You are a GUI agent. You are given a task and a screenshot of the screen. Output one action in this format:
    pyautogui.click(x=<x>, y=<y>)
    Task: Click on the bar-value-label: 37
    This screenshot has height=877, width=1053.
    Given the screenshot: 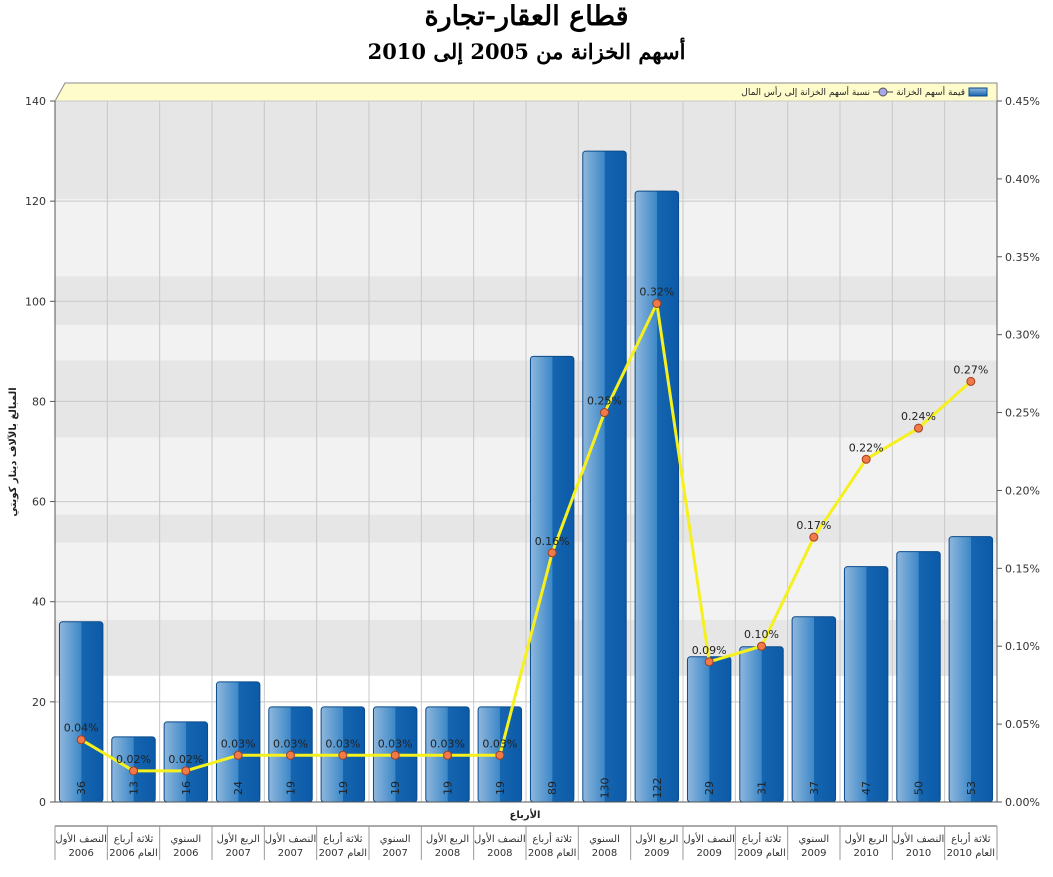 What is the action you would take?
    pyautogui.click(x=814, y=788)
    